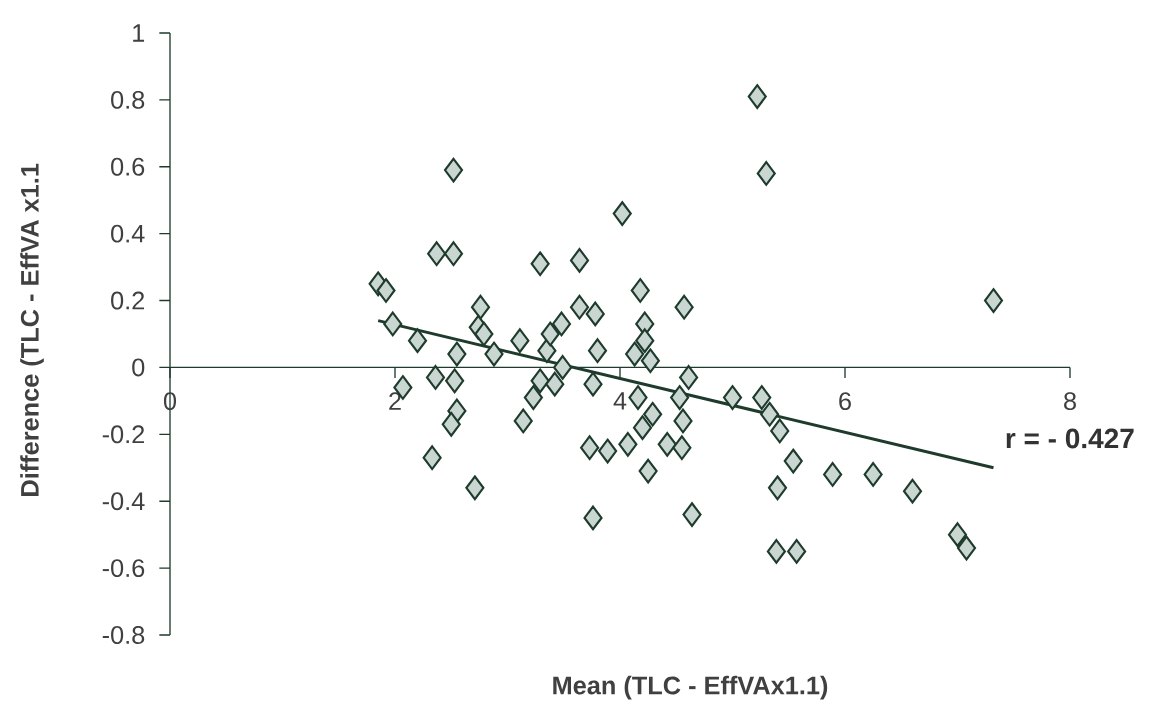  What do you see at coordinates (128, 99) in the screenshot?
I see `y-tick-label: 0.8` at bounding box center [128, 99].